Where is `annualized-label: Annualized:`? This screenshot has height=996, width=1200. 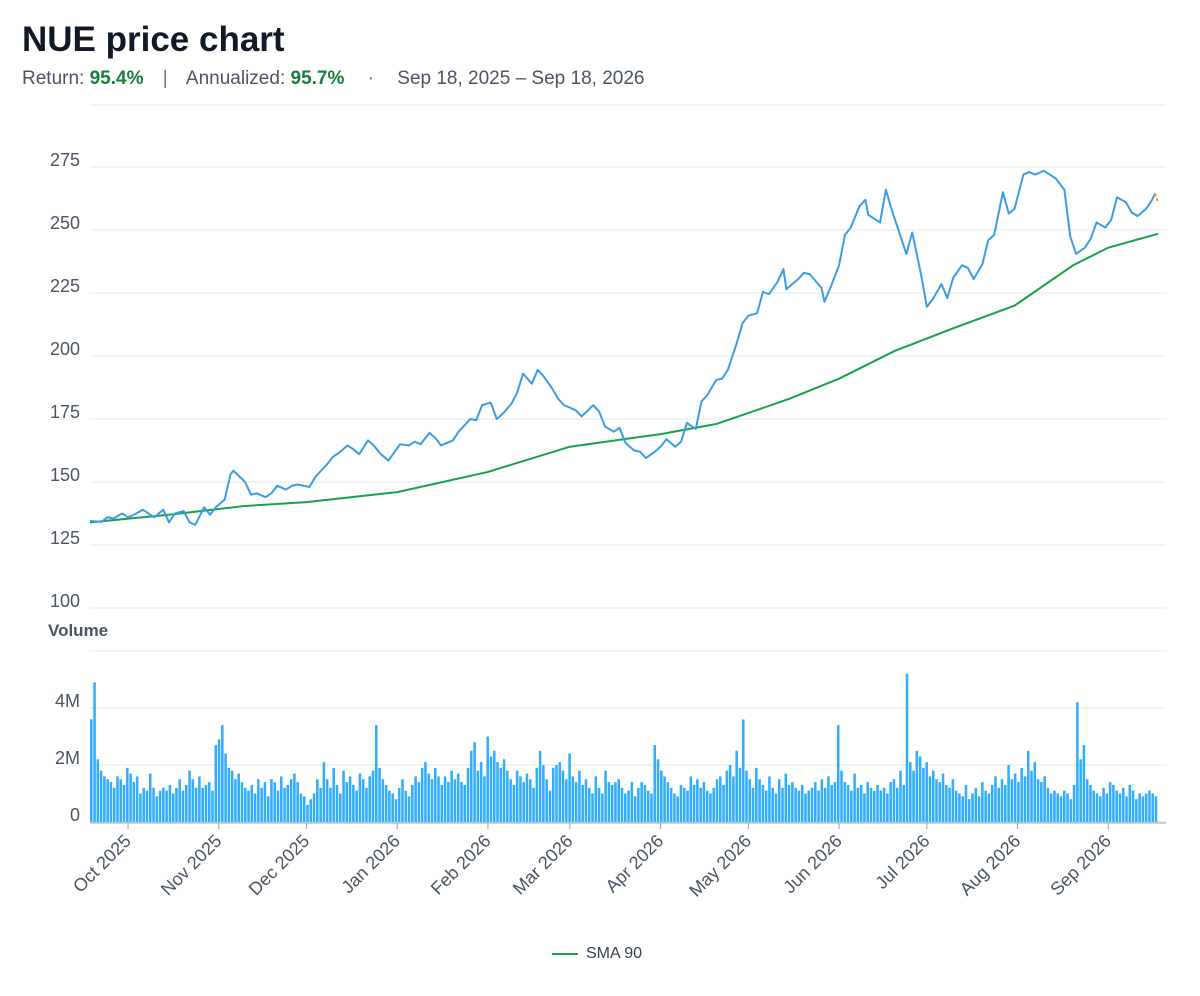
annualized-label: Annualized: is located at coordinates (235, 78).